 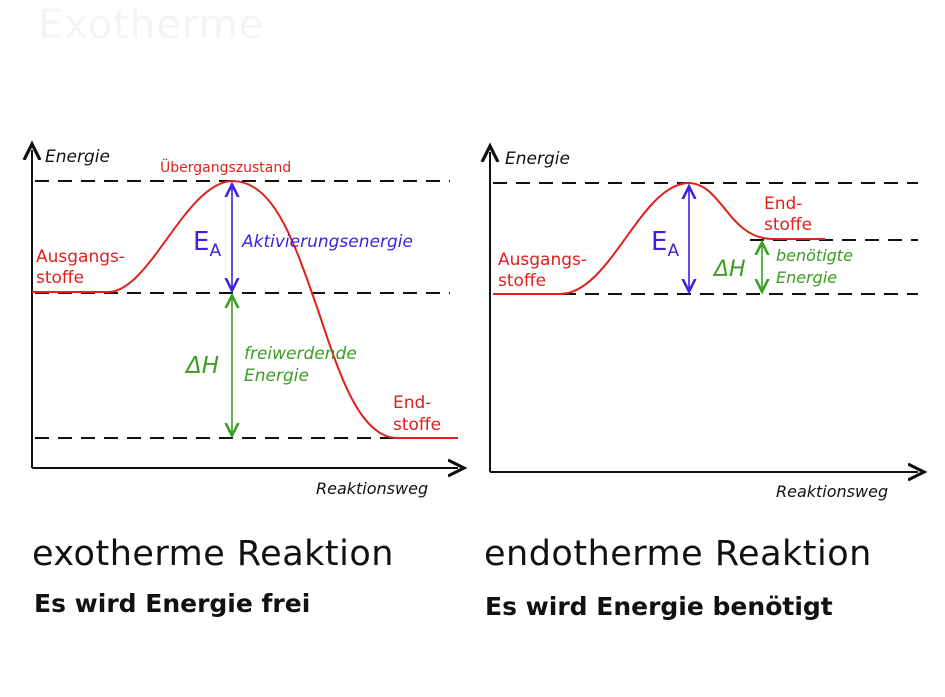 What do you see at coordinates (80, 257) in the screenshot?
I see `left-reactants-label-1: Ausgangs-` at bounding box center [80, 257].